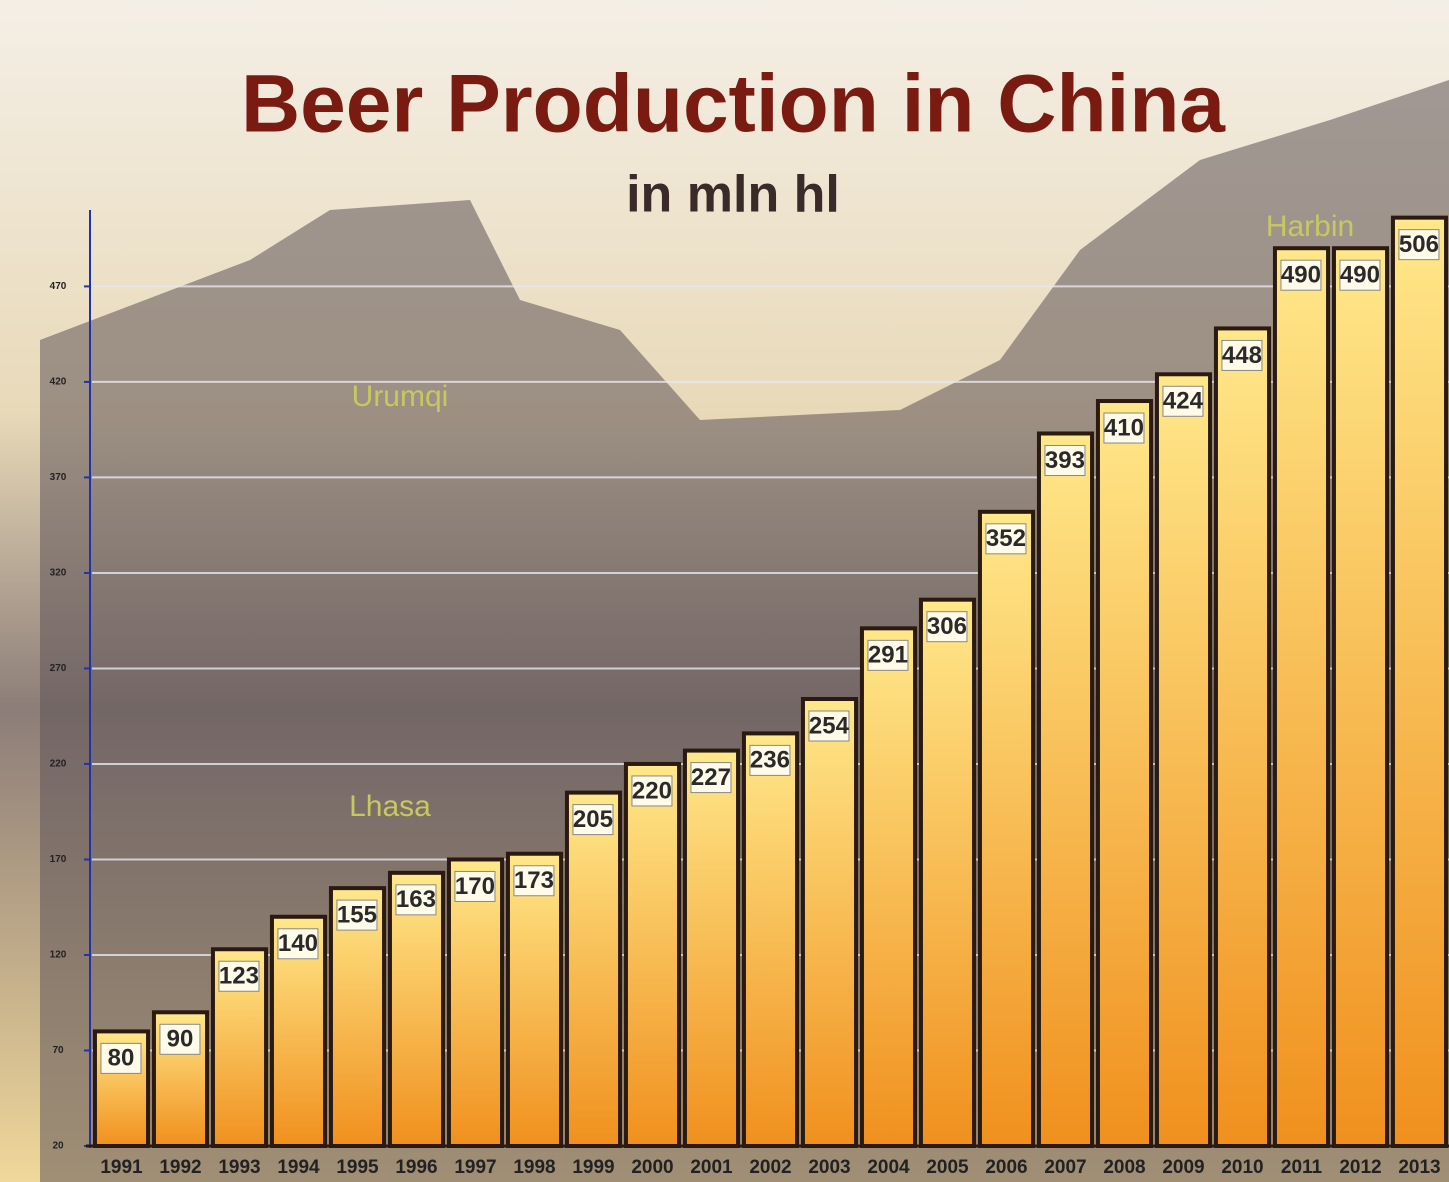 Image resolution: width=1449 pixels, height=1182 pixels. I want to click on x-tick-label: 2012, so click(1360, 1167).